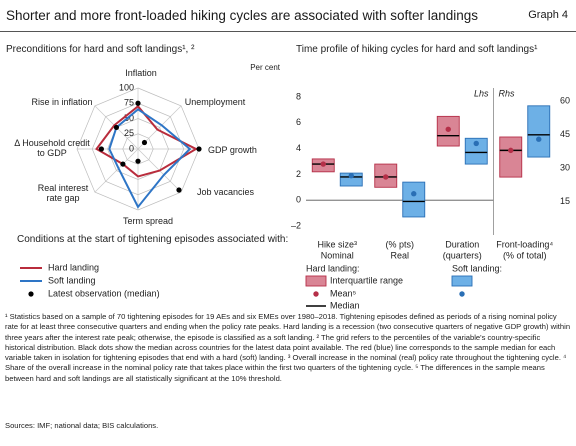 The image size is (576, 446). What do you see at coordinates (72, 280) in the screenshot?
I see `legend-label: Soft landing` at bounding box center [72, 280].